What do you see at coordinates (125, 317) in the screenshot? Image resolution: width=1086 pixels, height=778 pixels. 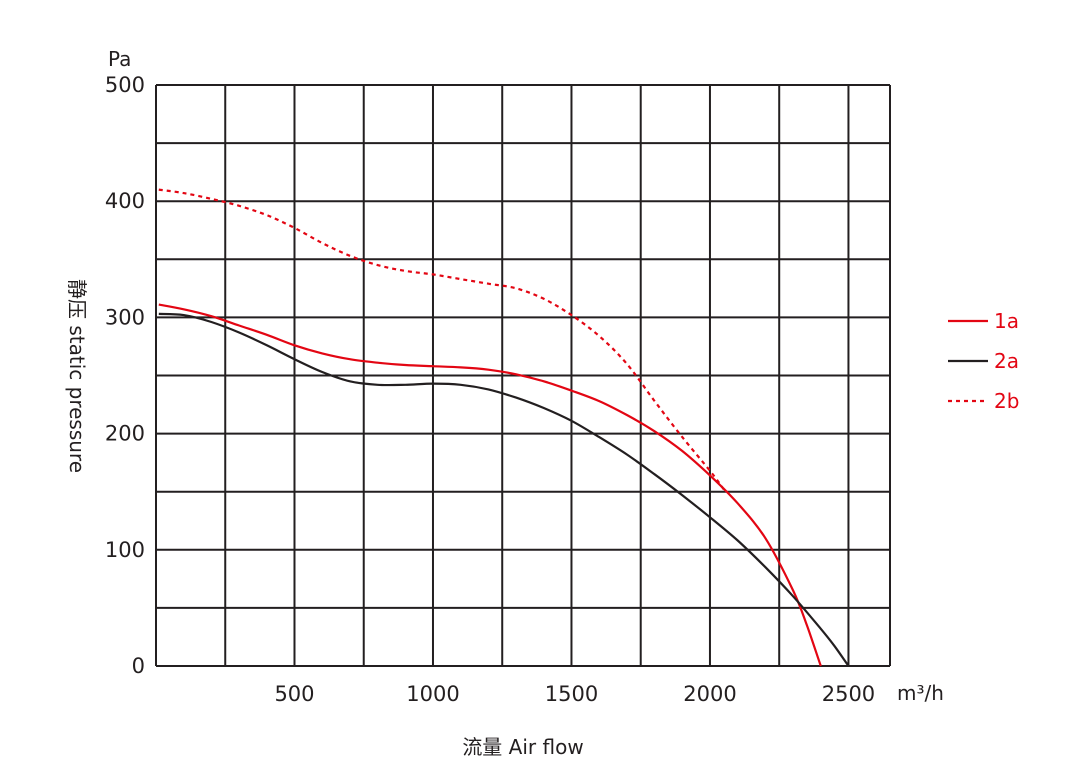 I see `y-tick-label: 300` at bounding box center [125, 317].